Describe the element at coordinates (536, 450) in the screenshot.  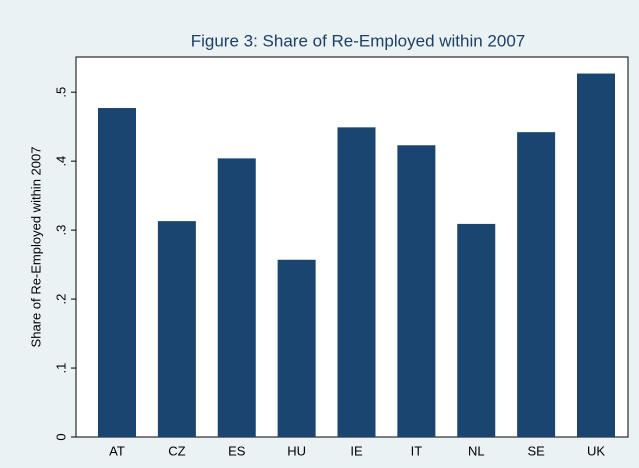
I see `x-tick-label: SE` at that location.